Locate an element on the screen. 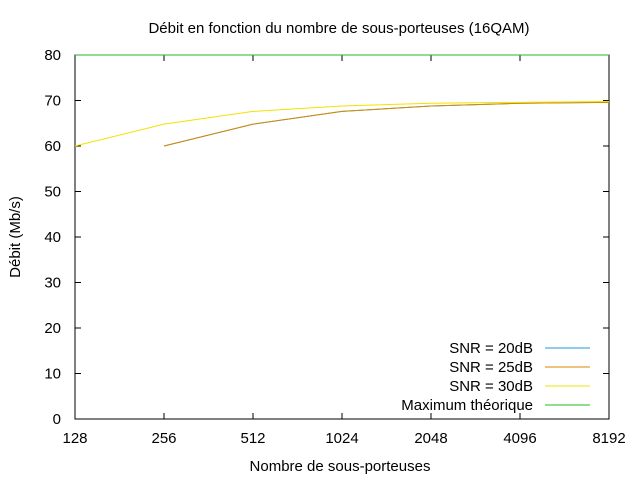  x-axis-title: Nombre de sous-porteuses is located at coordinates (340, 466).